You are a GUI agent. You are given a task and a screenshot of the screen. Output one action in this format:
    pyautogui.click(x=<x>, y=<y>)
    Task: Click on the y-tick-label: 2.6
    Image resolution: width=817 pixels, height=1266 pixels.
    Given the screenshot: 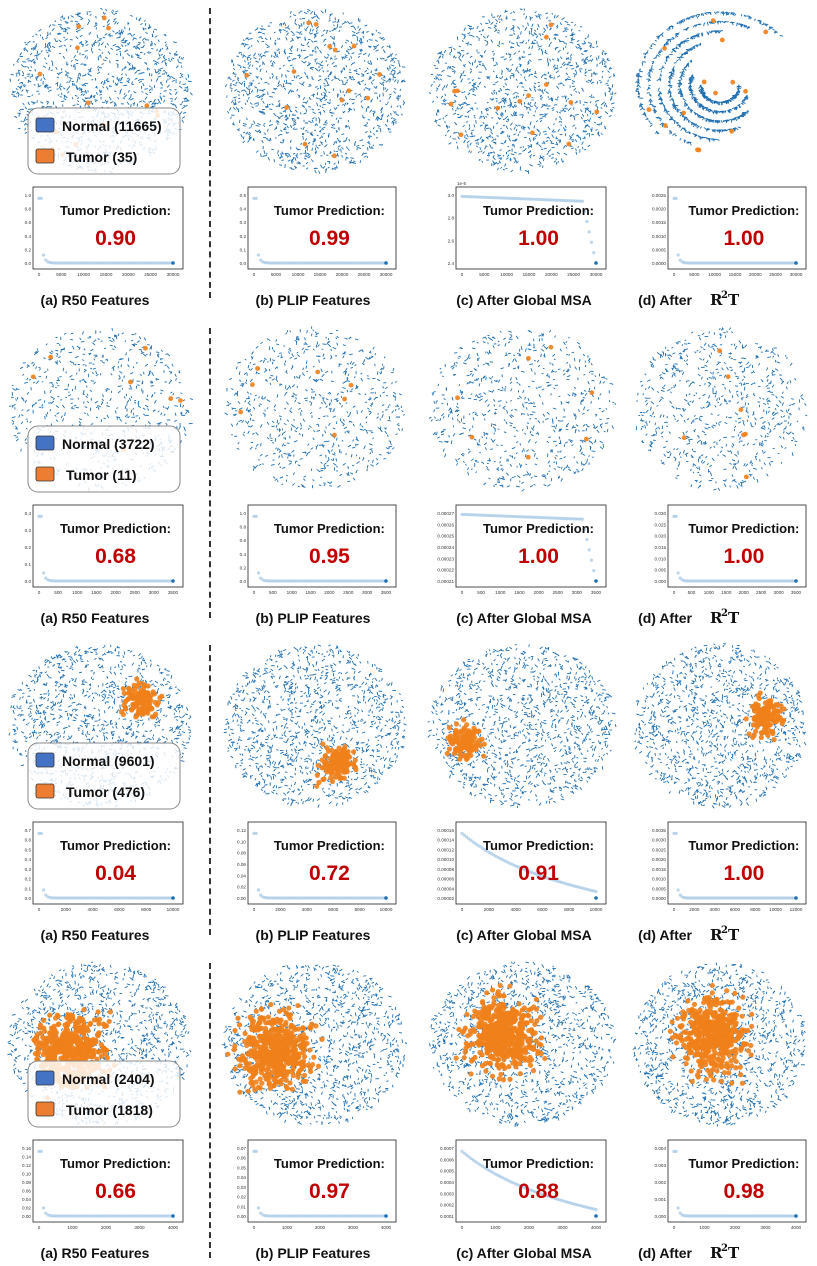 What is the action you would take?
    pyautogui.click(x=451, y=240)
    